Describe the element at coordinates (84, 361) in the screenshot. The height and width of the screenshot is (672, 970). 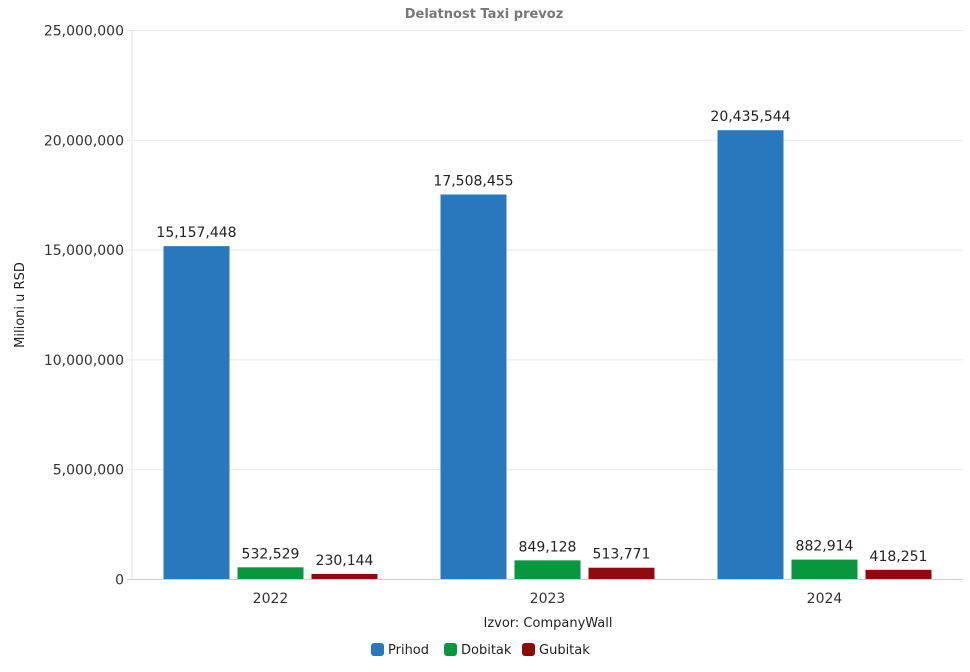
I see `y-tick-label: 10,000,000` at that location.